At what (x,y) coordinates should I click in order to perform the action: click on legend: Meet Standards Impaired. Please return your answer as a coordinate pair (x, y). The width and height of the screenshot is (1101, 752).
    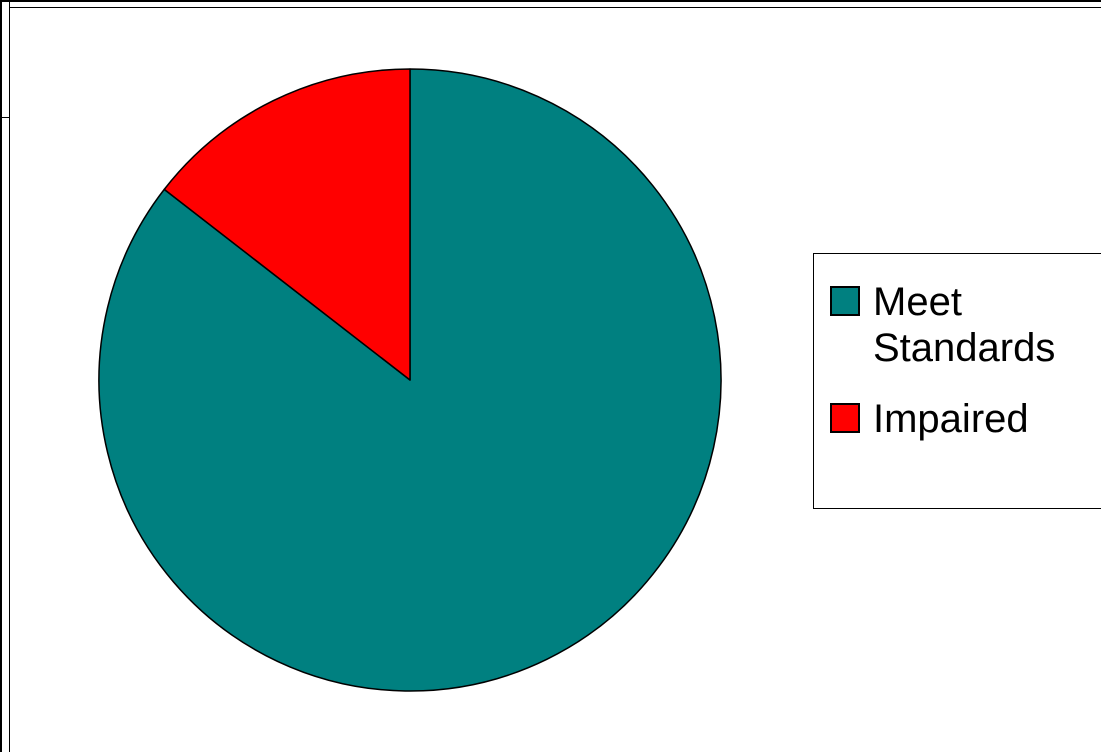
    Looking at the image, I should click on (957, 381).